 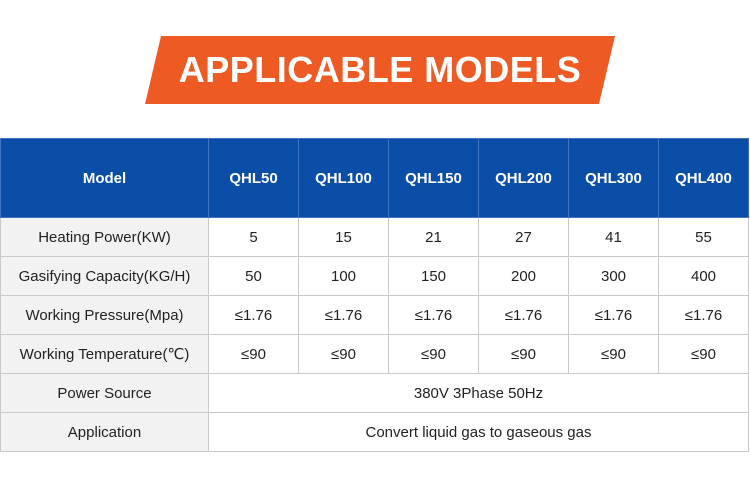 I want to click on application-value: Convert liquid gas to gaseous gas, so click(x=478, y=432).